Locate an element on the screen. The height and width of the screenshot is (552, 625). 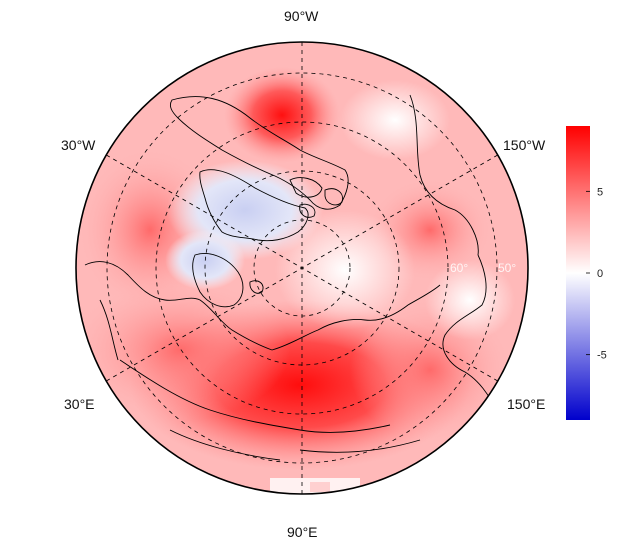
europe-coast-outline is located at coordinates (178, 306).